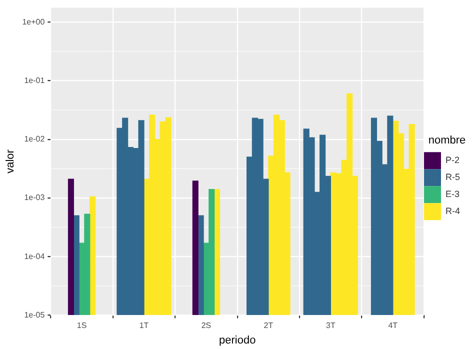 The width and height of the screenshot is (474, 349). What do you see at coordinates (35, 139) in the screenshot?
I see `y-tick-label: 1e-02` at bounding box center [35, 139].